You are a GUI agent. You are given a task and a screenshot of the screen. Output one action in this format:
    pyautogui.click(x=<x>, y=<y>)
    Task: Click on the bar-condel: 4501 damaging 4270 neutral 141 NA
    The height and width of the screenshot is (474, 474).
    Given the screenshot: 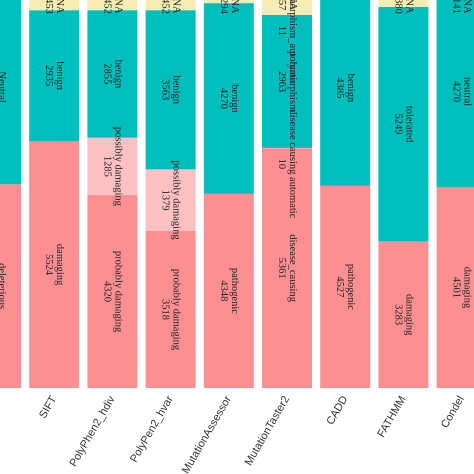 What is the action you would take?
    pyautogui.click(x=455, y=194)
    